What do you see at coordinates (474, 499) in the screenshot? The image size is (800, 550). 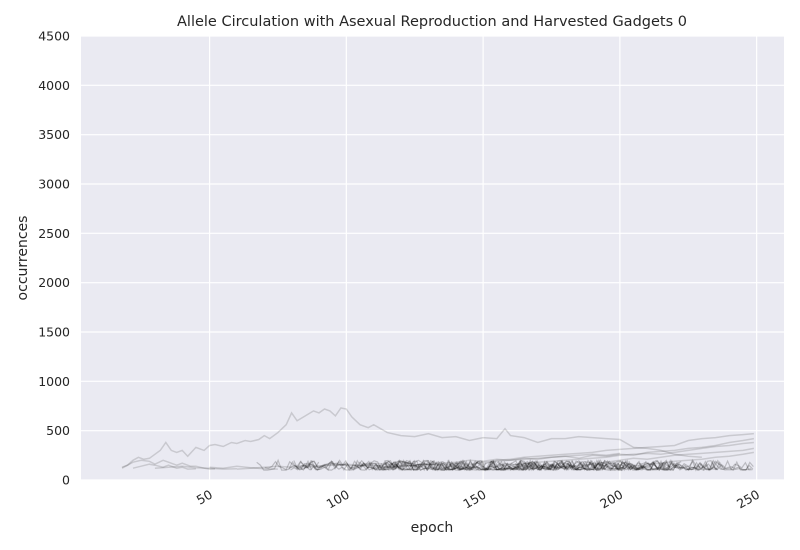 I see `x-tick-label: 150` at bounding box center [474, 499].